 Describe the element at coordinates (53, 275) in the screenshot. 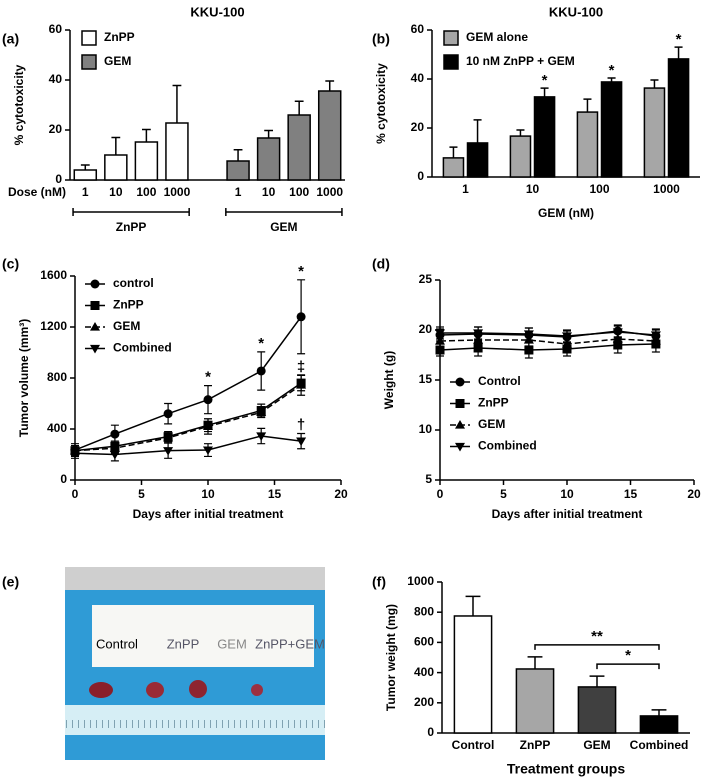

I see `y-tick-label: 1600` at that location.